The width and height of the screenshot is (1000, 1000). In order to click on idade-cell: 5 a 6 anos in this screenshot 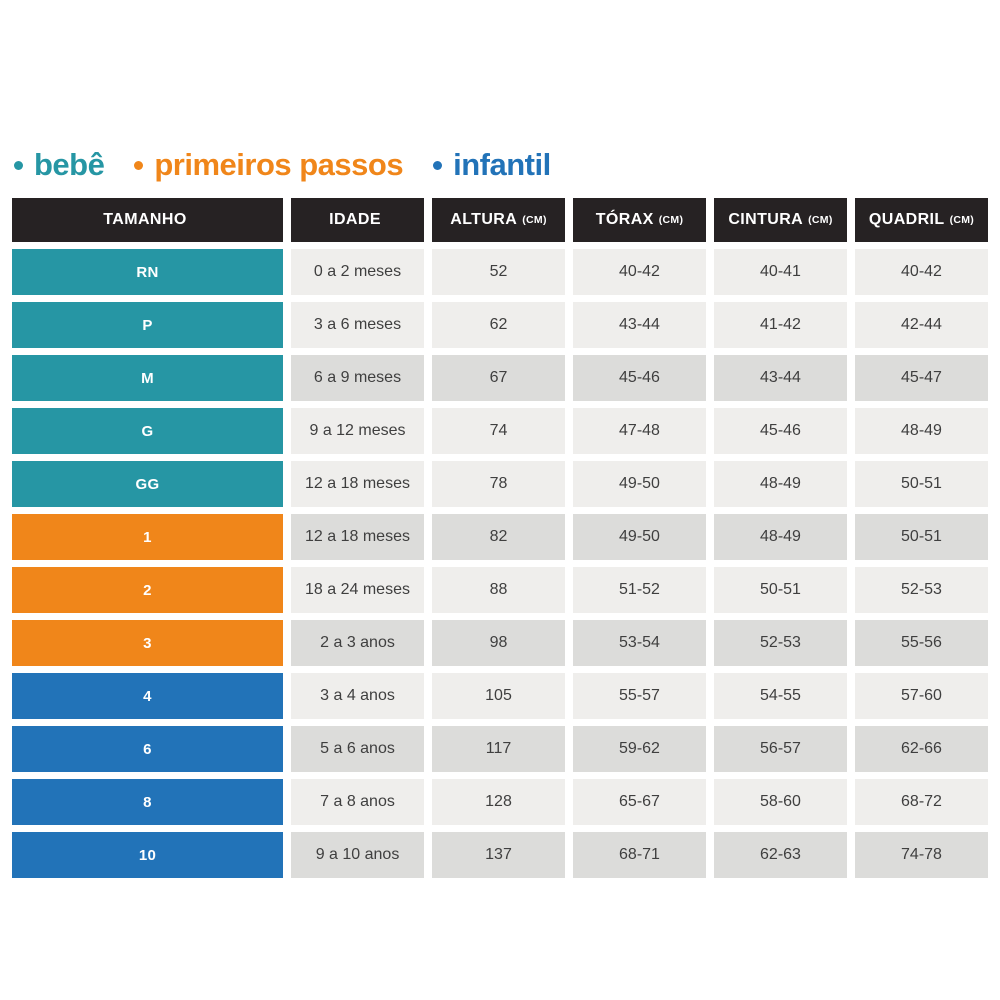, I will do `click(357, 749)`.